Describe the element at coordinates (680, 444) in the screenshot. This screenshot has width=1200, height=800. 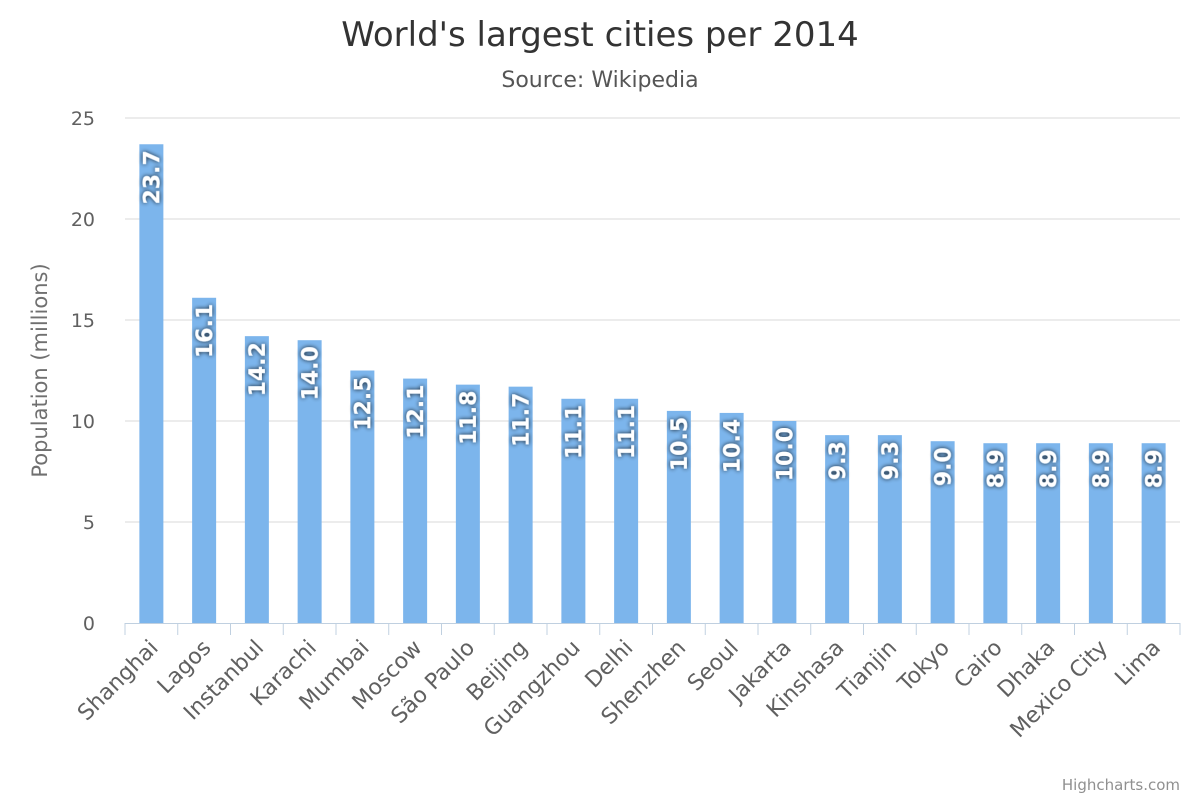
I see `data-label: 10.5` at that location.